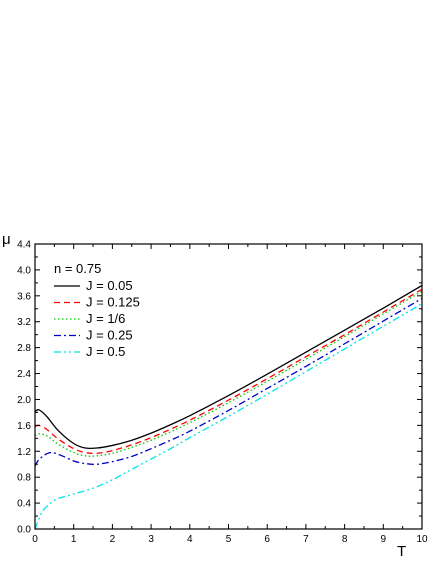 This screenshot has width=436, height=564. Describe the element at coordinates (77, 268) in the screenshot. I see `legend-title: n = 0.75` at that location.